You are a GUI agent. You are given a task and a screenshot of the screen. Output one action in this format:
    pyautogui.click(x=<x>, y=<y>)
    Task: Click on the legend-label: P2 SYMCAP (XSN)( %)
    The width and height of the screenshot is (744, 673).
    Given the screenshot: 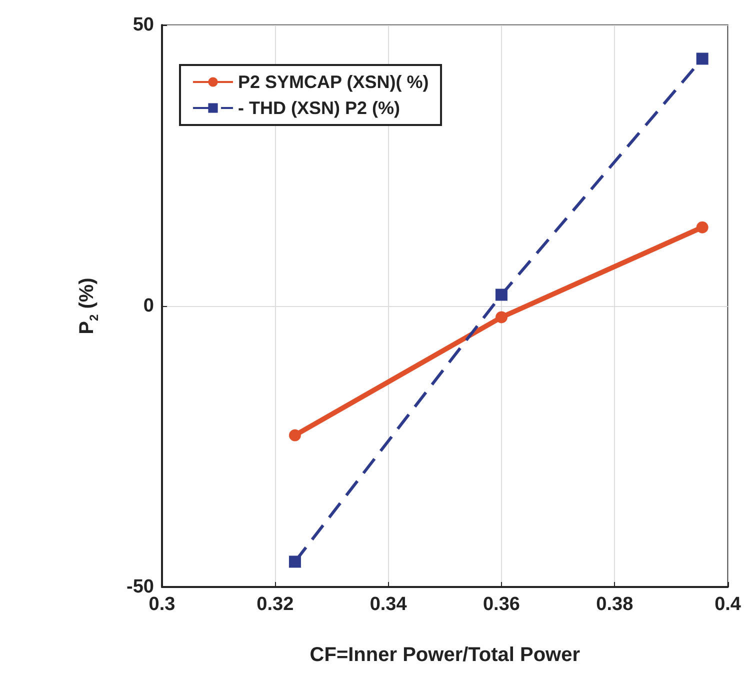 What is the action you would take?
    pyautogui.click(x=333, y=82)
    